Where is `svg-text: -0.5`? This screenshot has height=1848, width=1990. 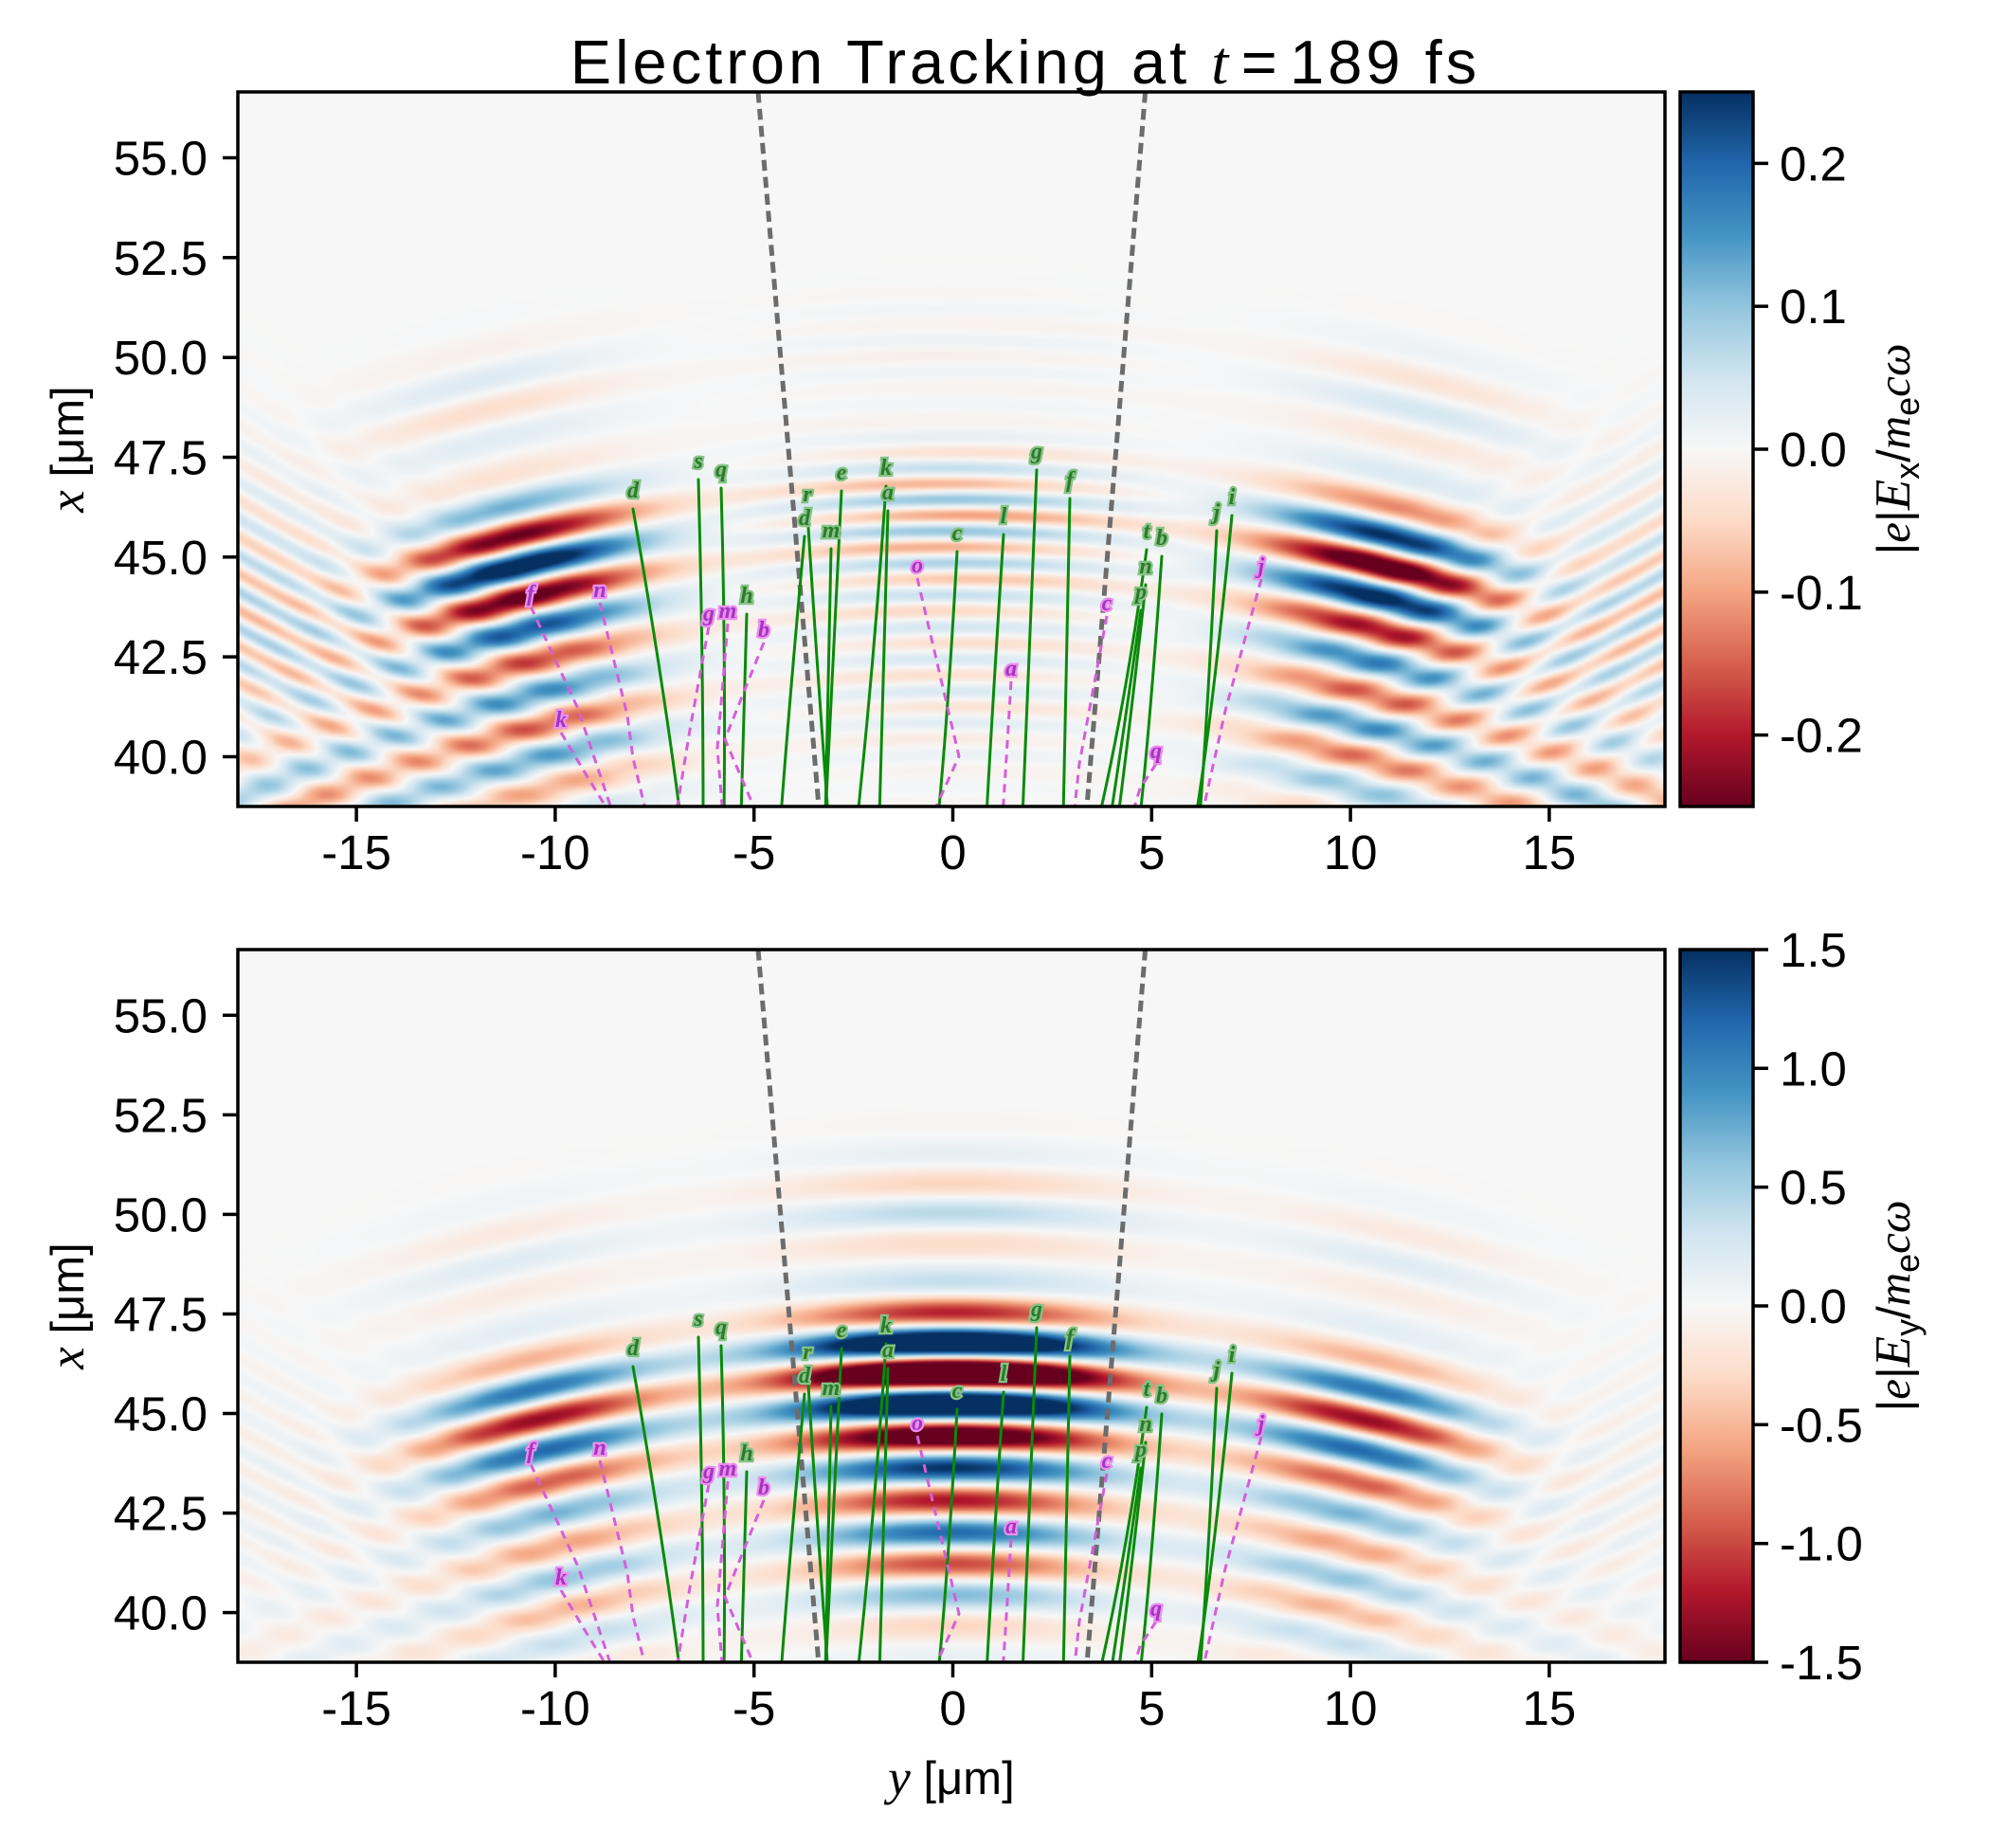 svg-text: -0.5 is located at coordinates (1821, 1425).